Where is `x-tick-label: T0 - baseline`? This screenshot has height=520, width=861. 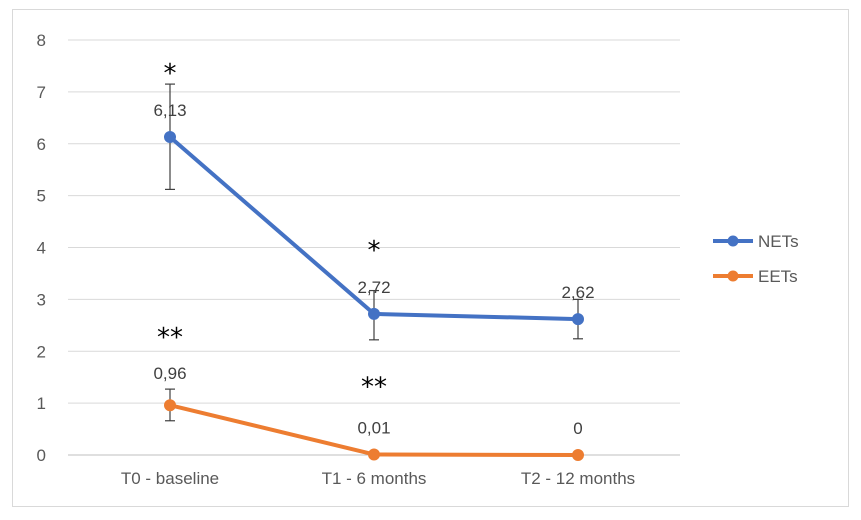
x-tick-label: T0 - baseline is located at coordinates (170, 478).